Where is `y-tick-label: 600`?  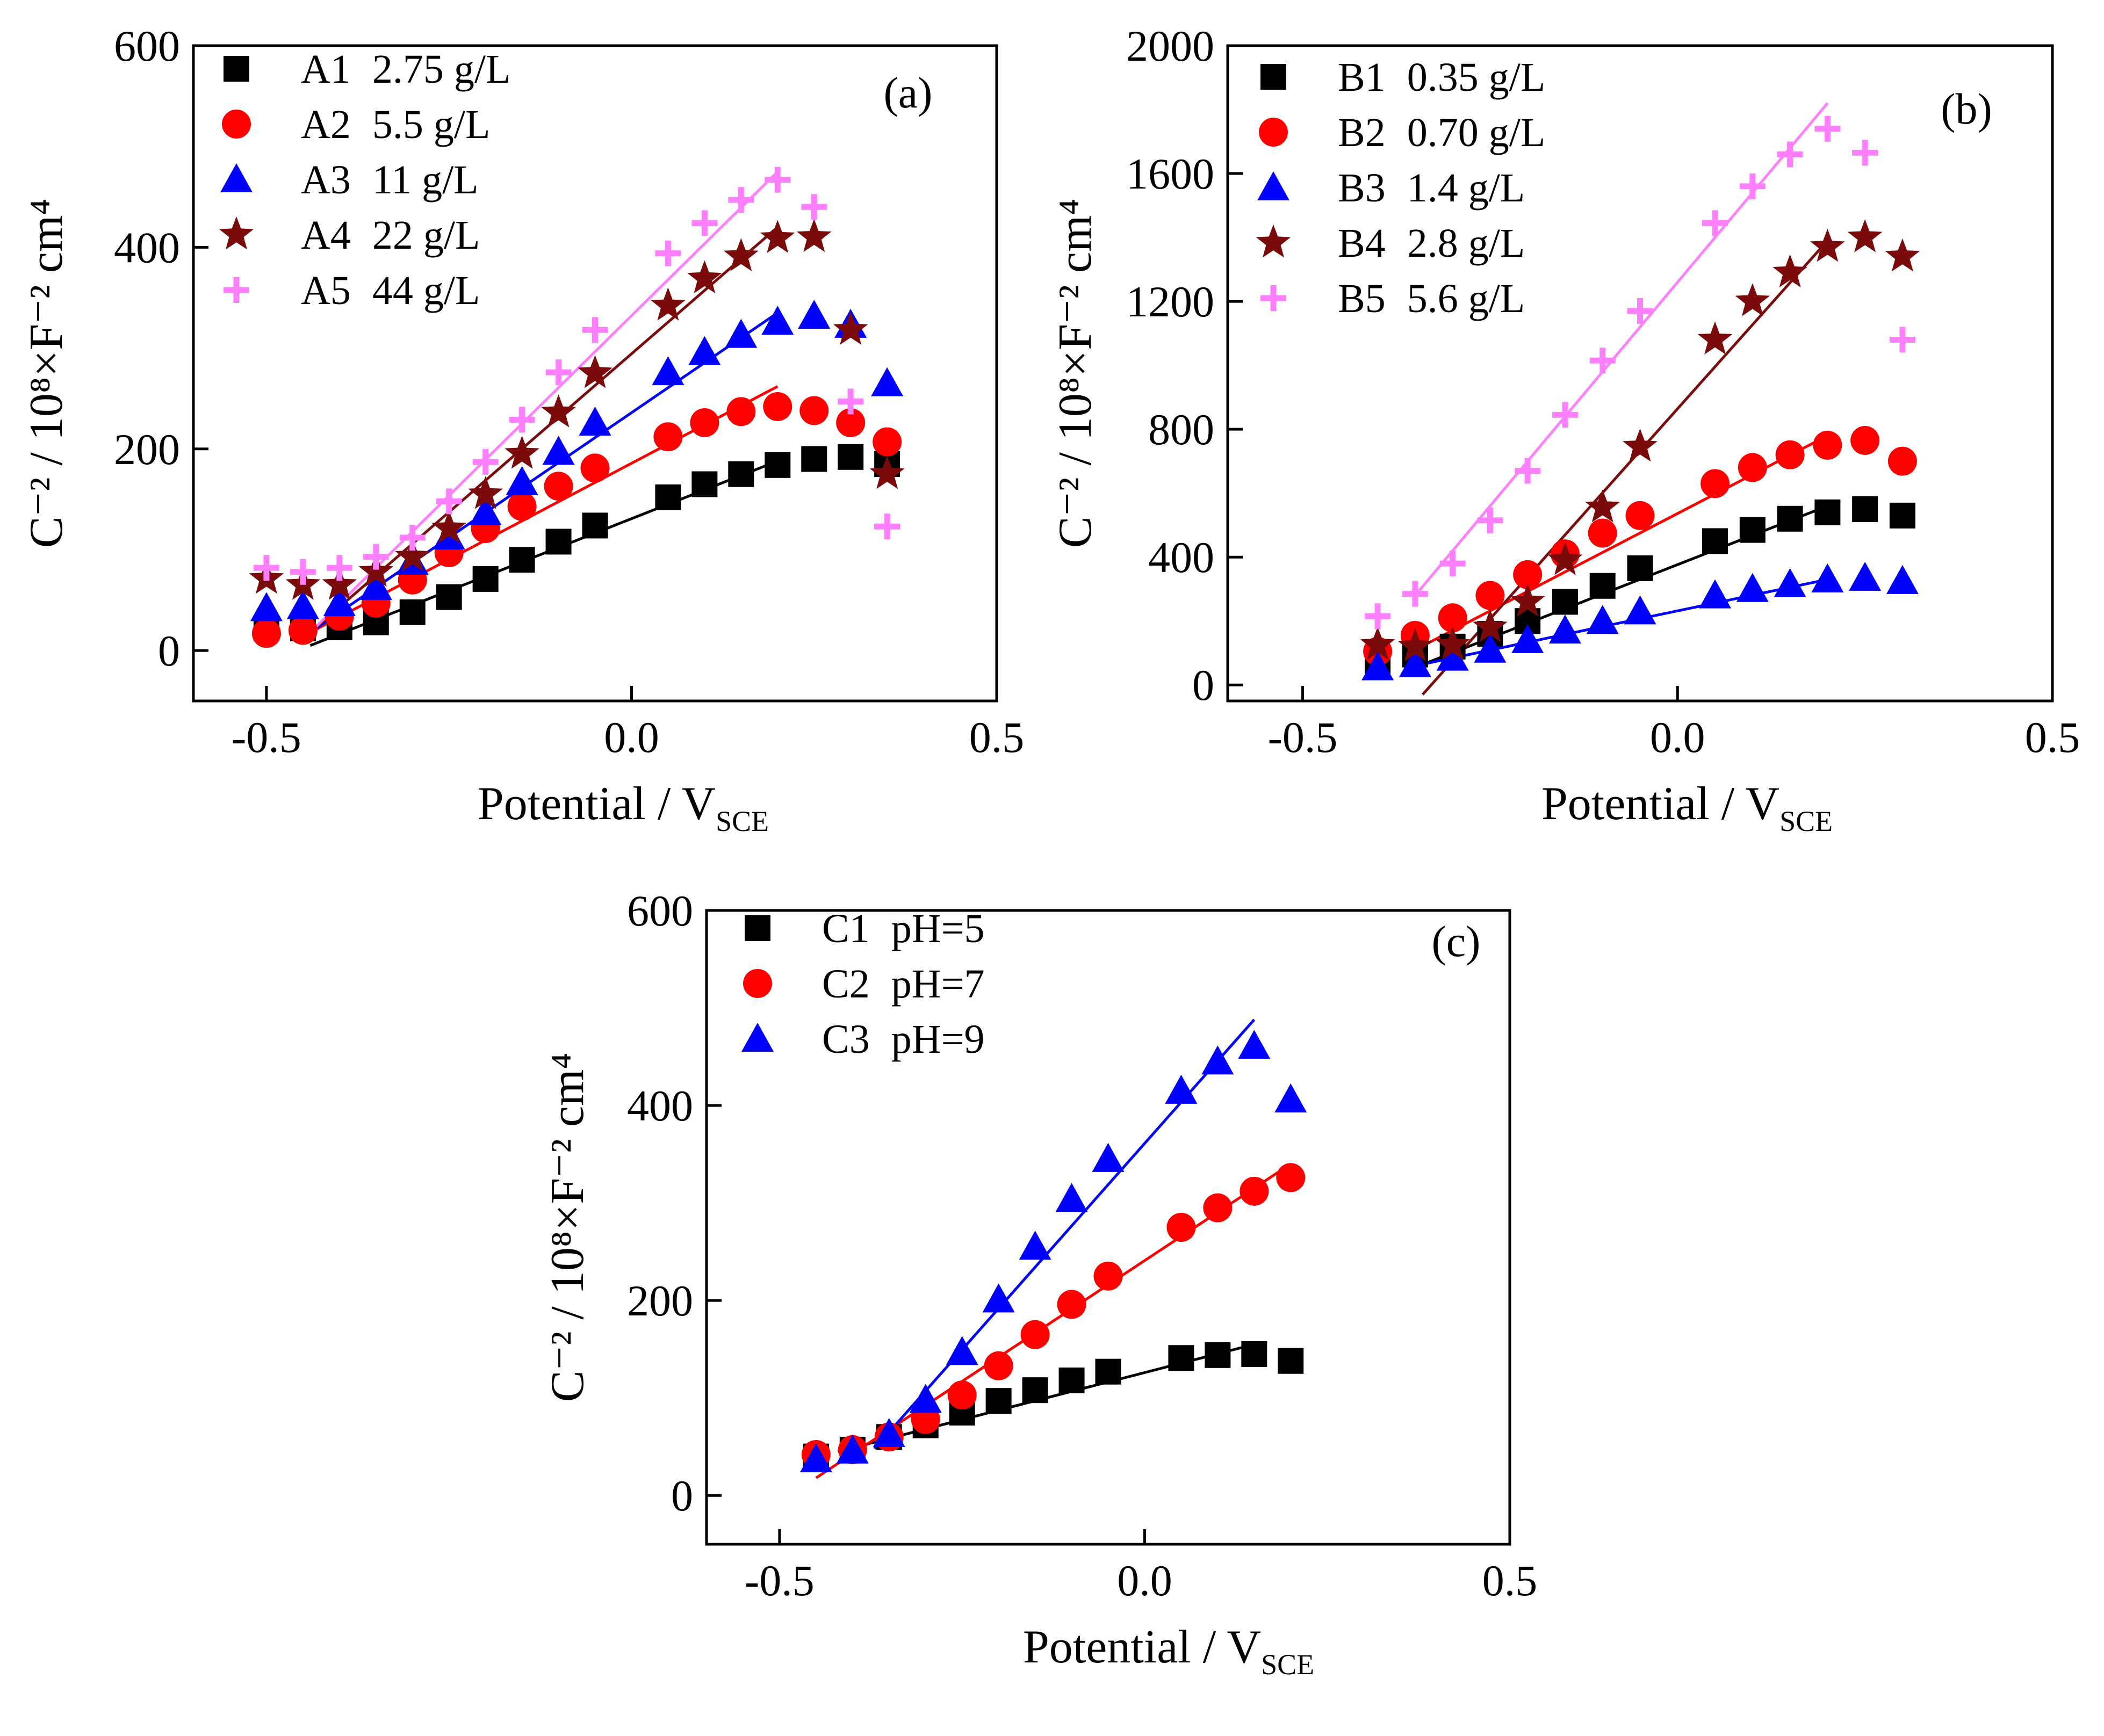
y-tick-label: 600 is located at coordinates (147, 45).